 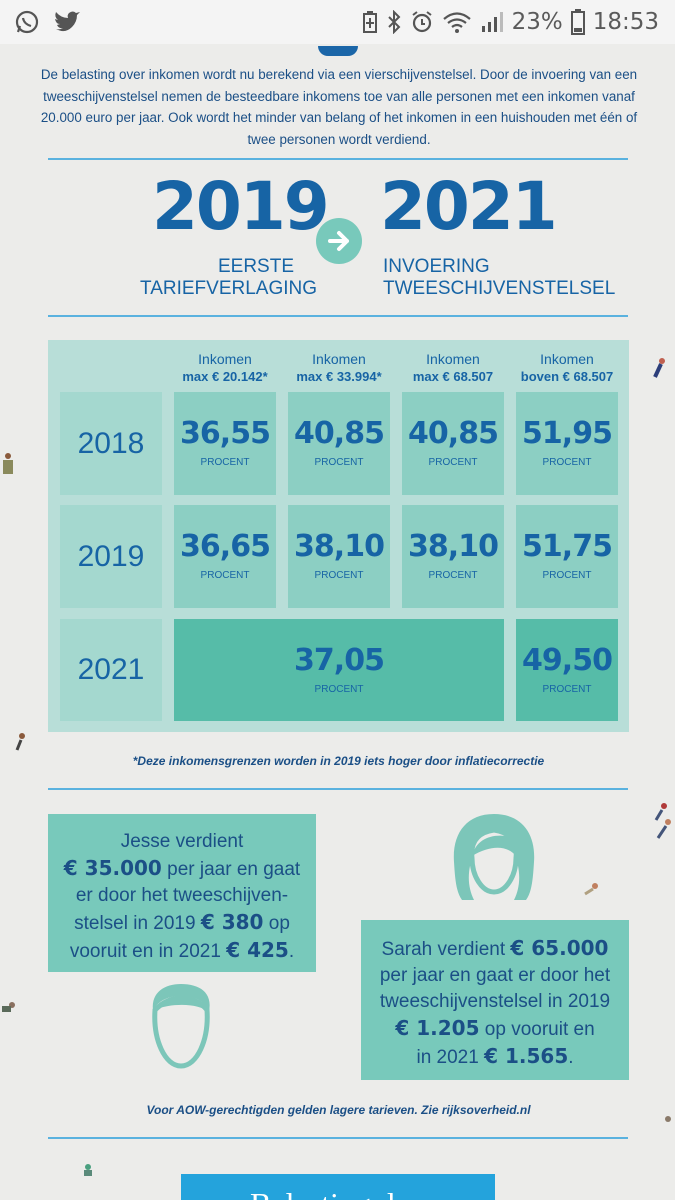 What do you see at coordinates (339, 376) in the screenshot?
I see `column-range: max € 33.994*` at bounding box center [339, 376].